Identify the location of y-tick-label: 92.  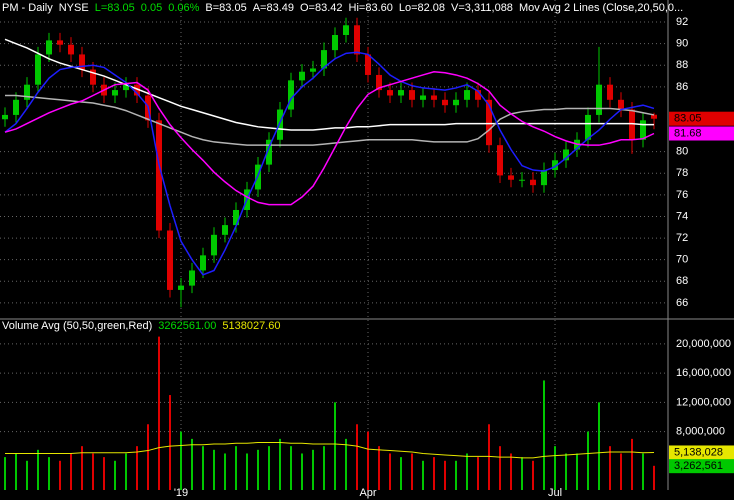
(682, 22).